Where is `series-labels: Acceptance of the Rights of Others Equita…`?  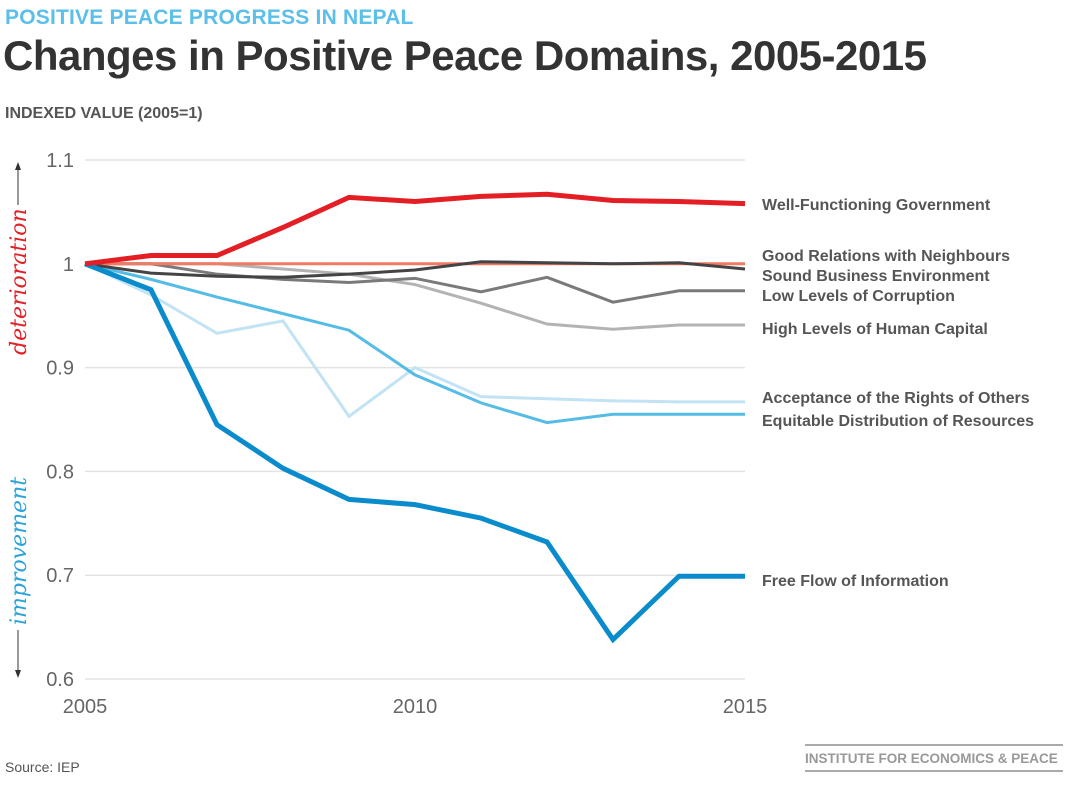 series-labels: Acceptance of the Rights of Others Equita… is located at coordinates (898, 393).